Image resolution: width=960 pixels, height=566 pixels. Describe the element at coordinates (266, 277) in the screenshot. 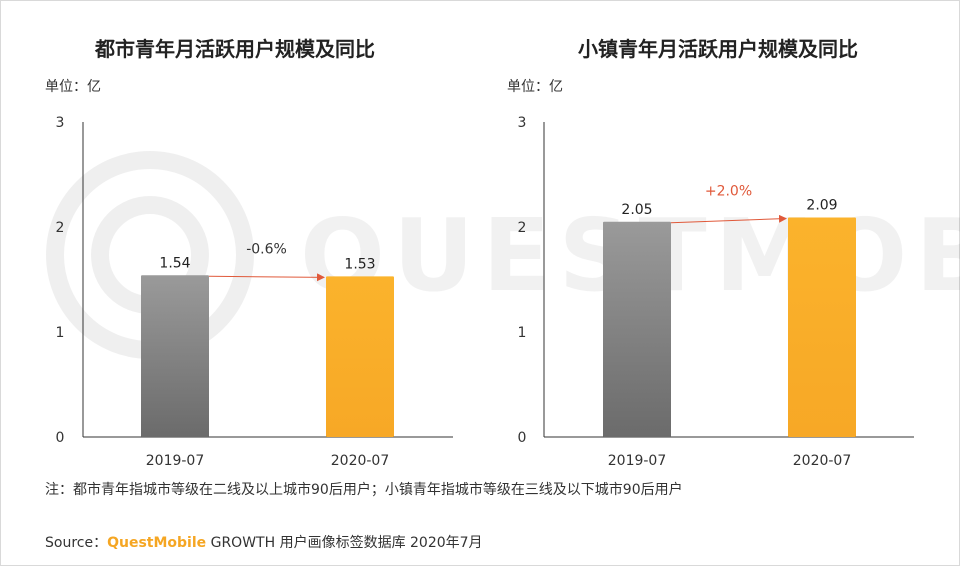

I see `left-growth-arrow` at that location.